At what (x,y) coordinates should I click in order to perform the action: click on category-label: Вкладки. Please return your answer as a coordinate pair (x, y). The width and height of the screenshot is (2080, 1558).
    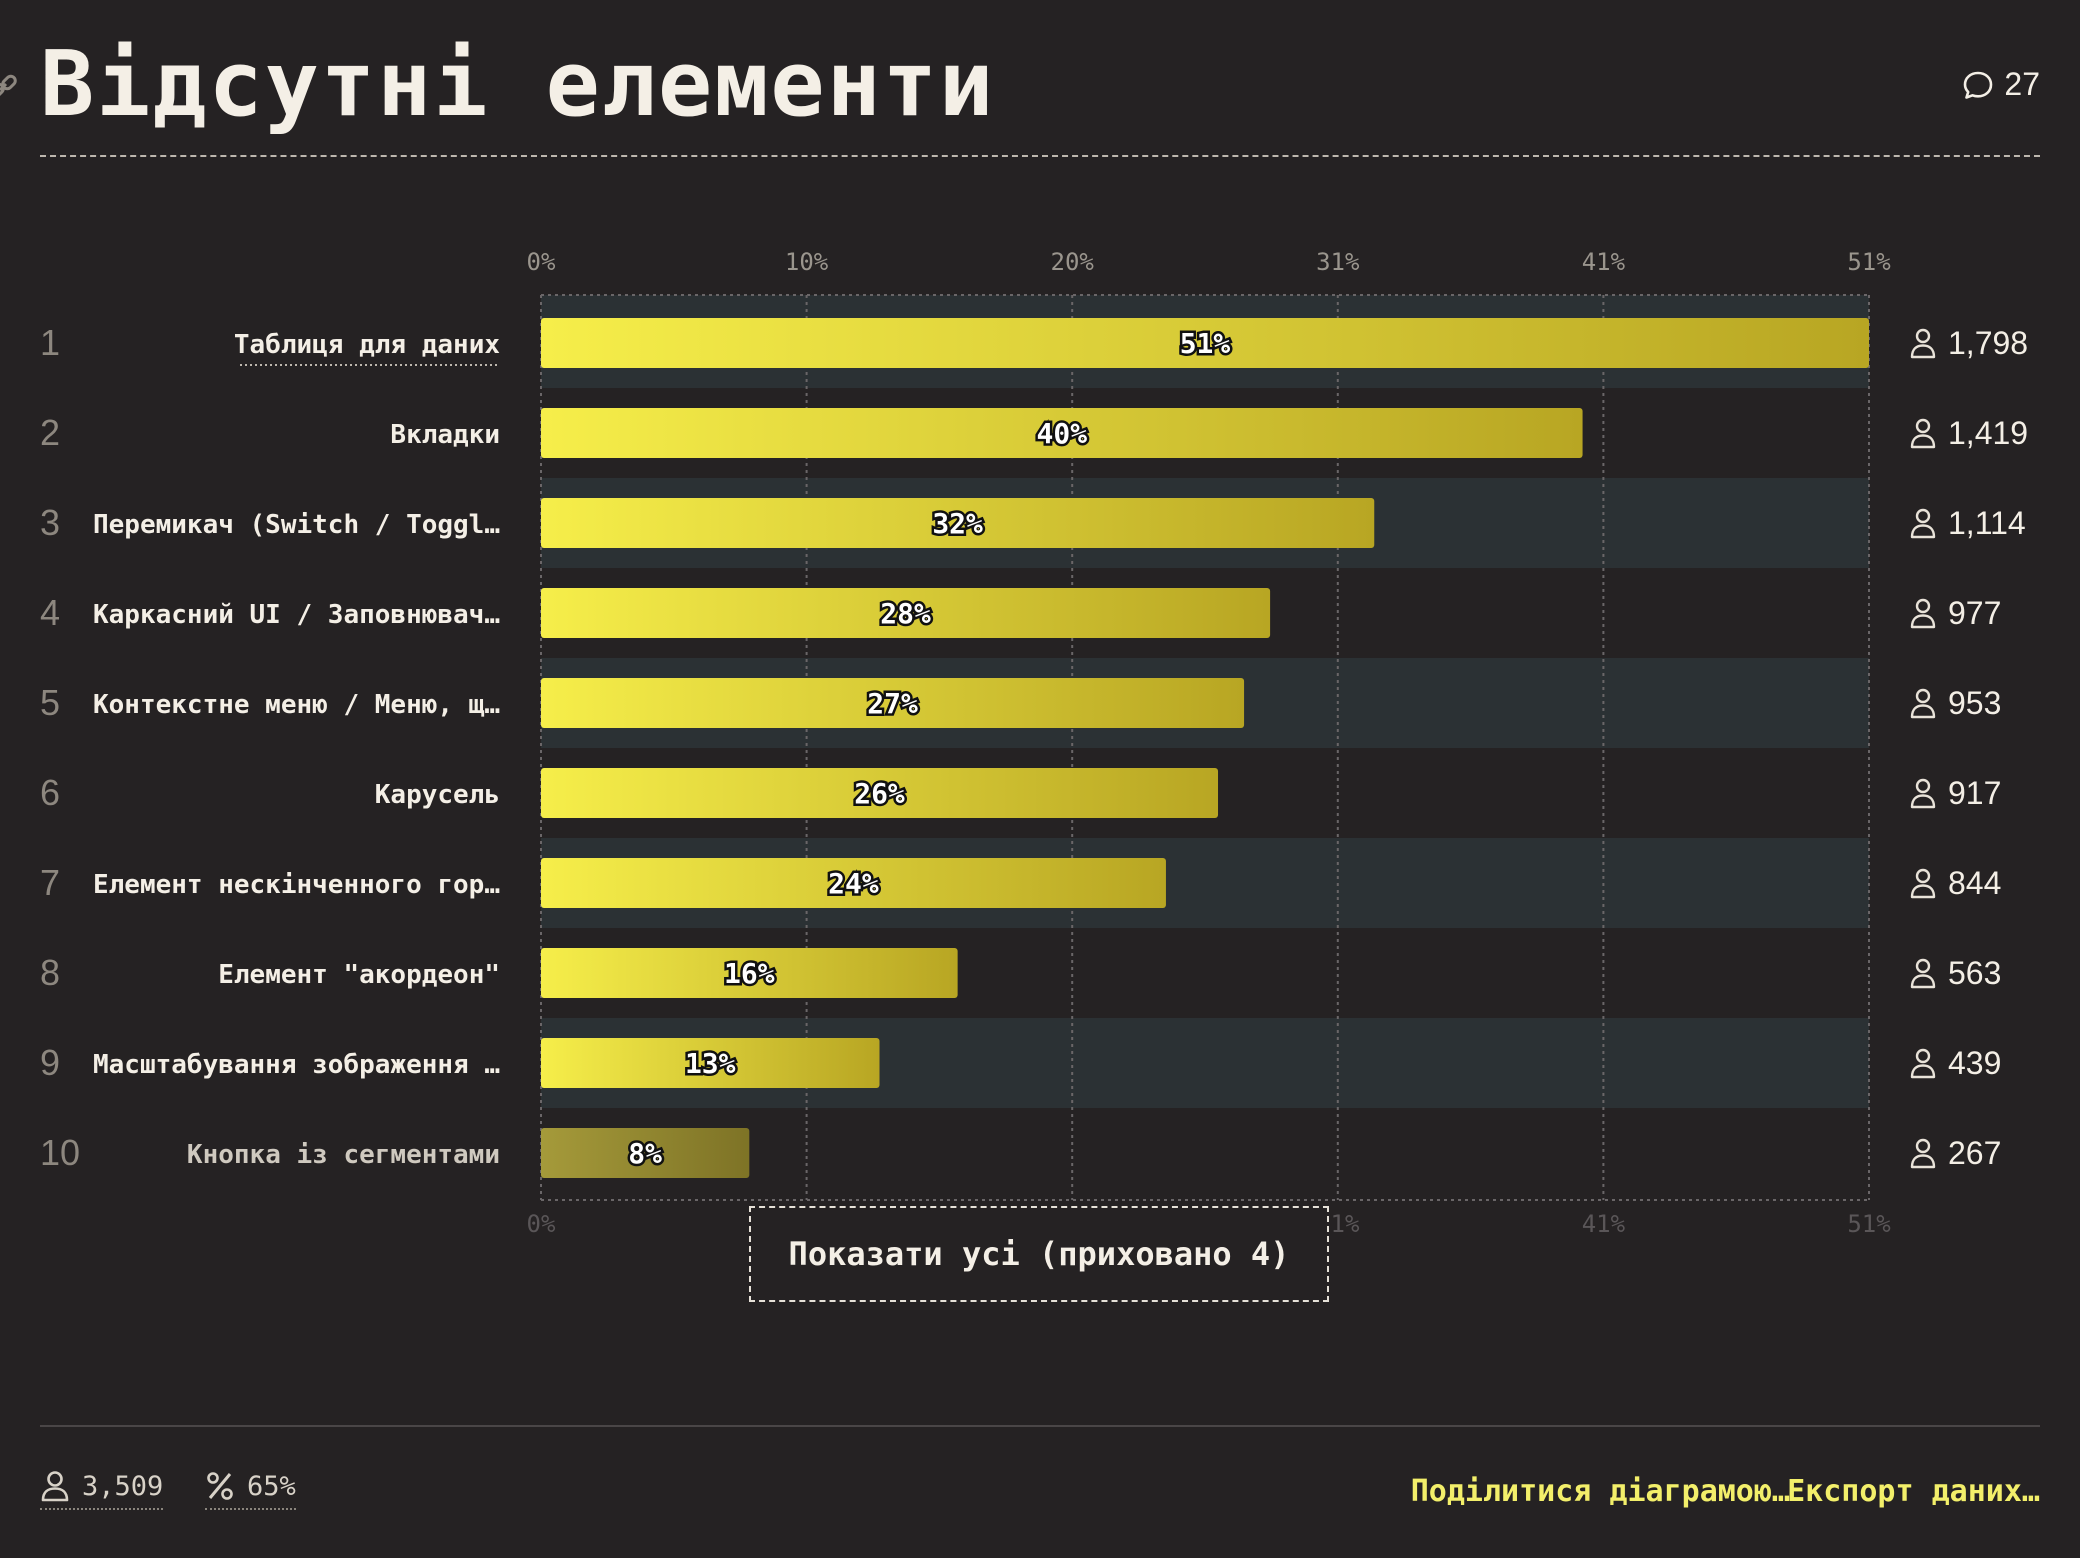
    Looking at the image, I should click on (445, 435).